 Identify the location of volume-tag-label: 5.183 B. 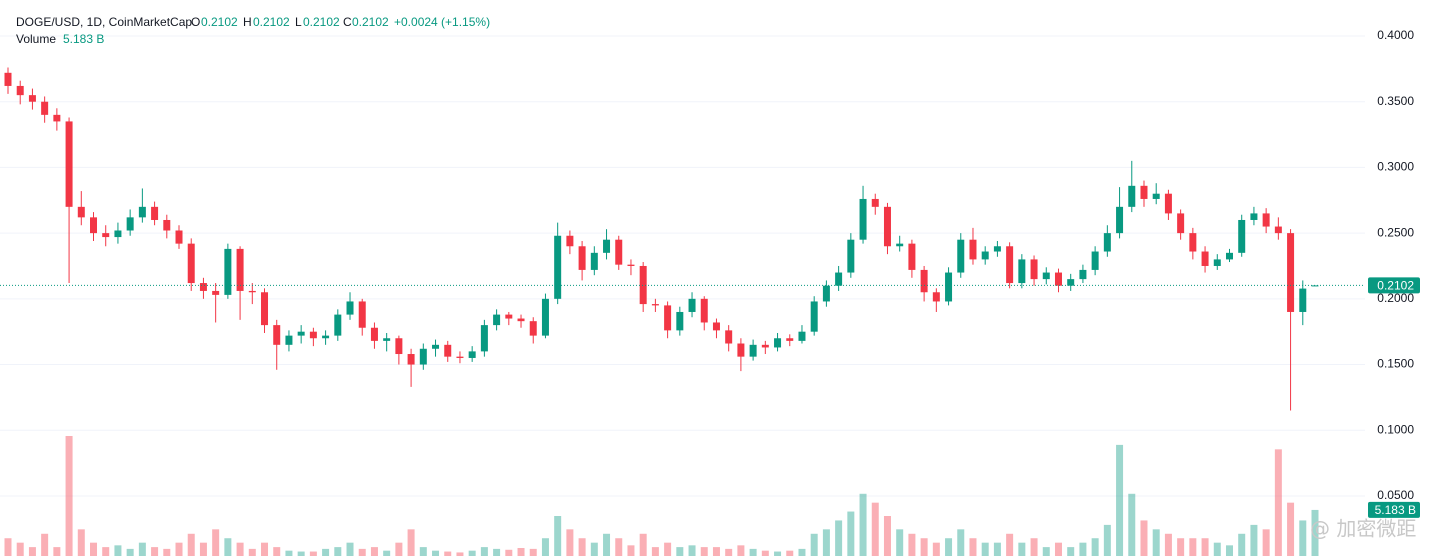
(1395, 510).